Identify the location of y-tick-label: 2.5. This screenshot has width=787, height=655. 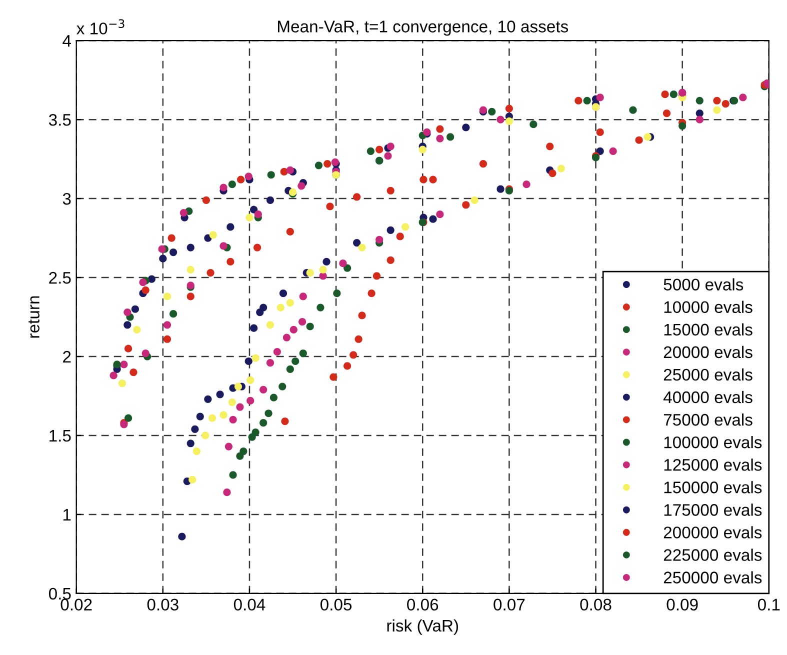
(60, 278).